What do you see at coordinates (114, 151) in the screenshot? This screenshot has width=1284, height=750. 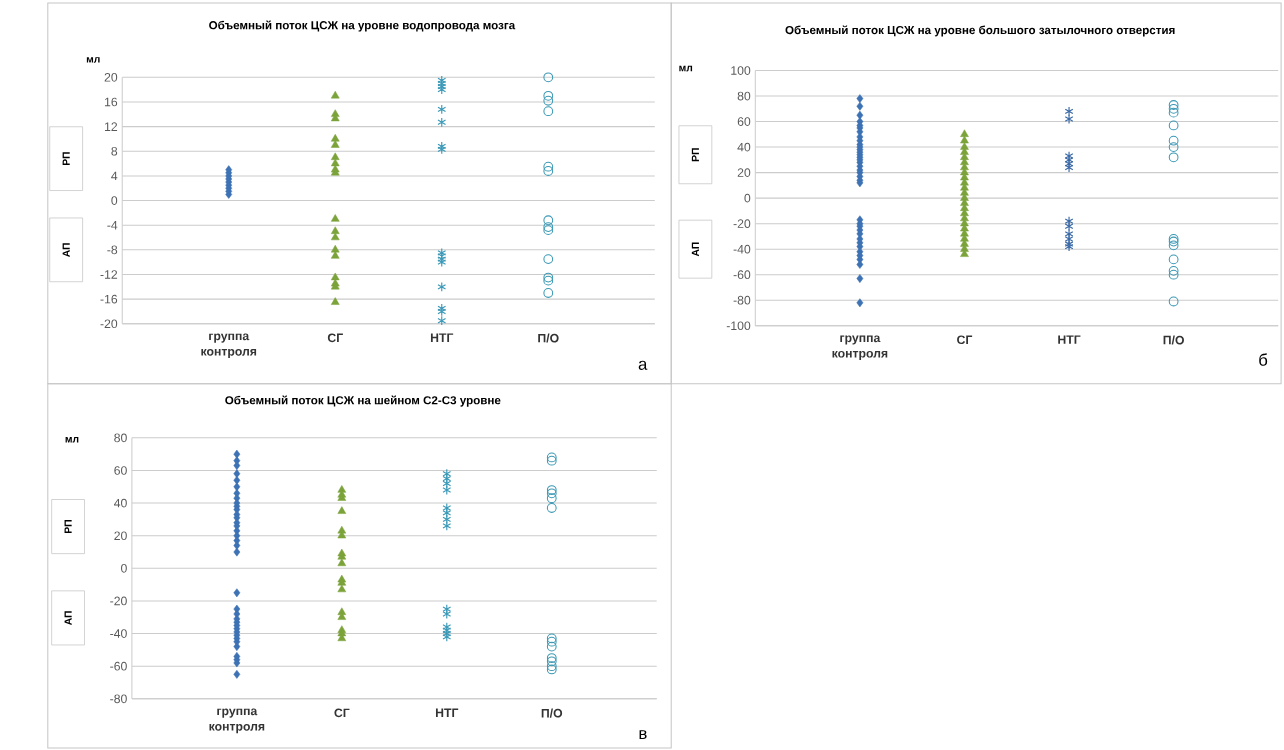 I see `y-tick-label: 8` at bounding box center [114, 151].